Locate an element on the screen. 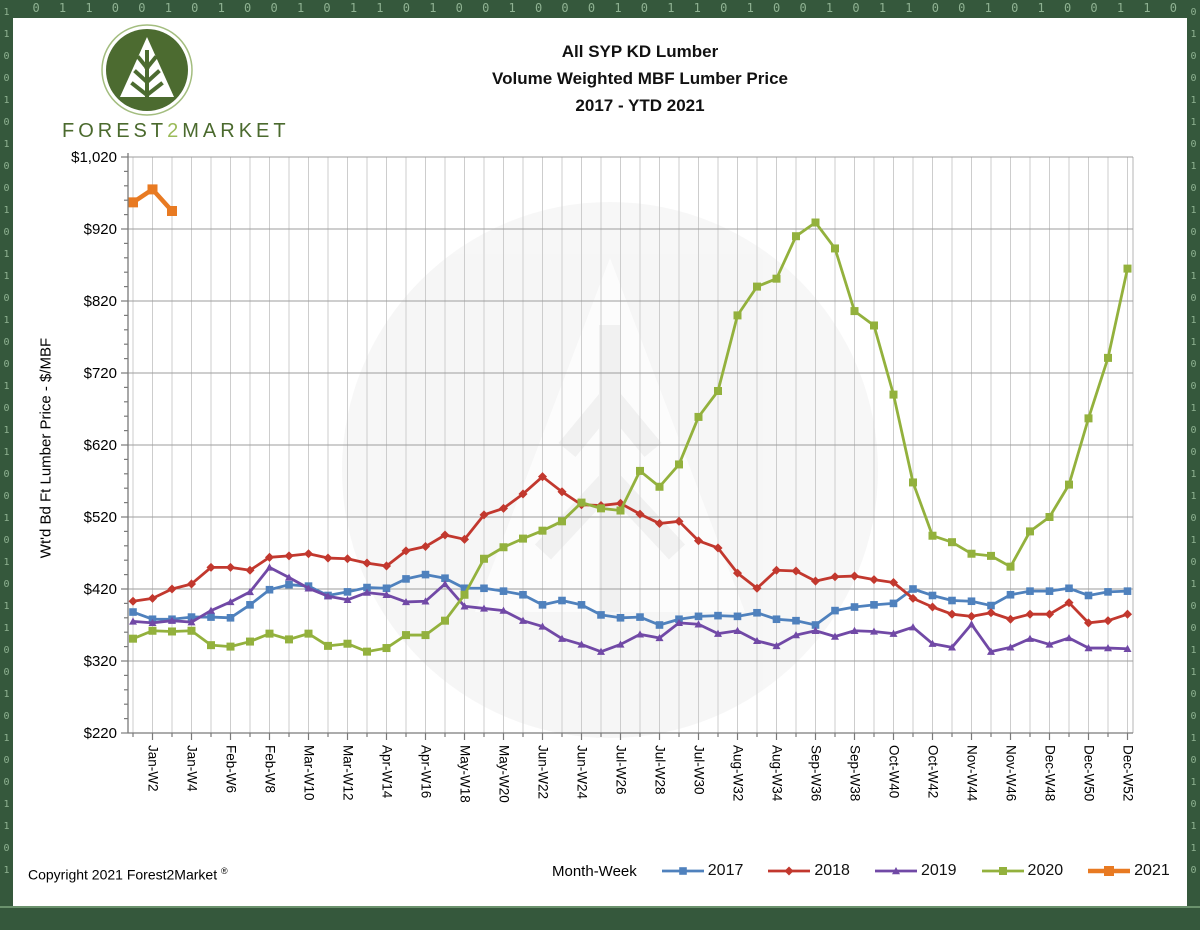 This screenshot has height=930, width=1200. legend-item-2017: 2017 is located at coordinates (702, 871).